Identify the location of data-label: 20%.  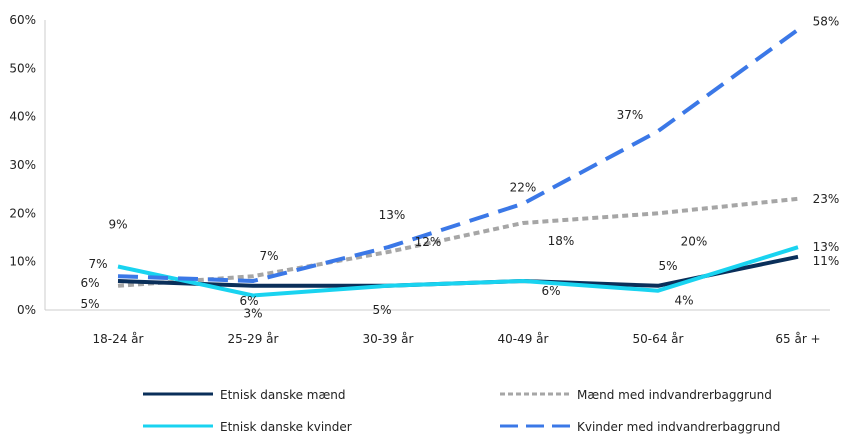
(694, 241).